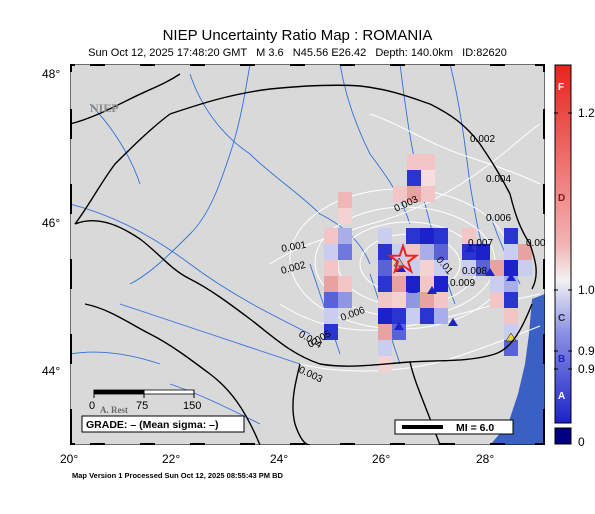 The image size is (595, 514). What do you see at coordinates (51, 223) in the screenshot?
I see `lat-label: 46°` at bounding box center [51, 223].